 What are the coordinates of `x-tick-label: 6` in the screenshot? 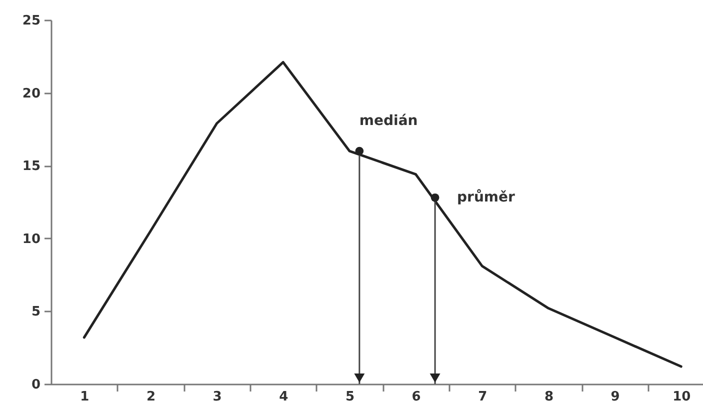 It's located at (416, 397).